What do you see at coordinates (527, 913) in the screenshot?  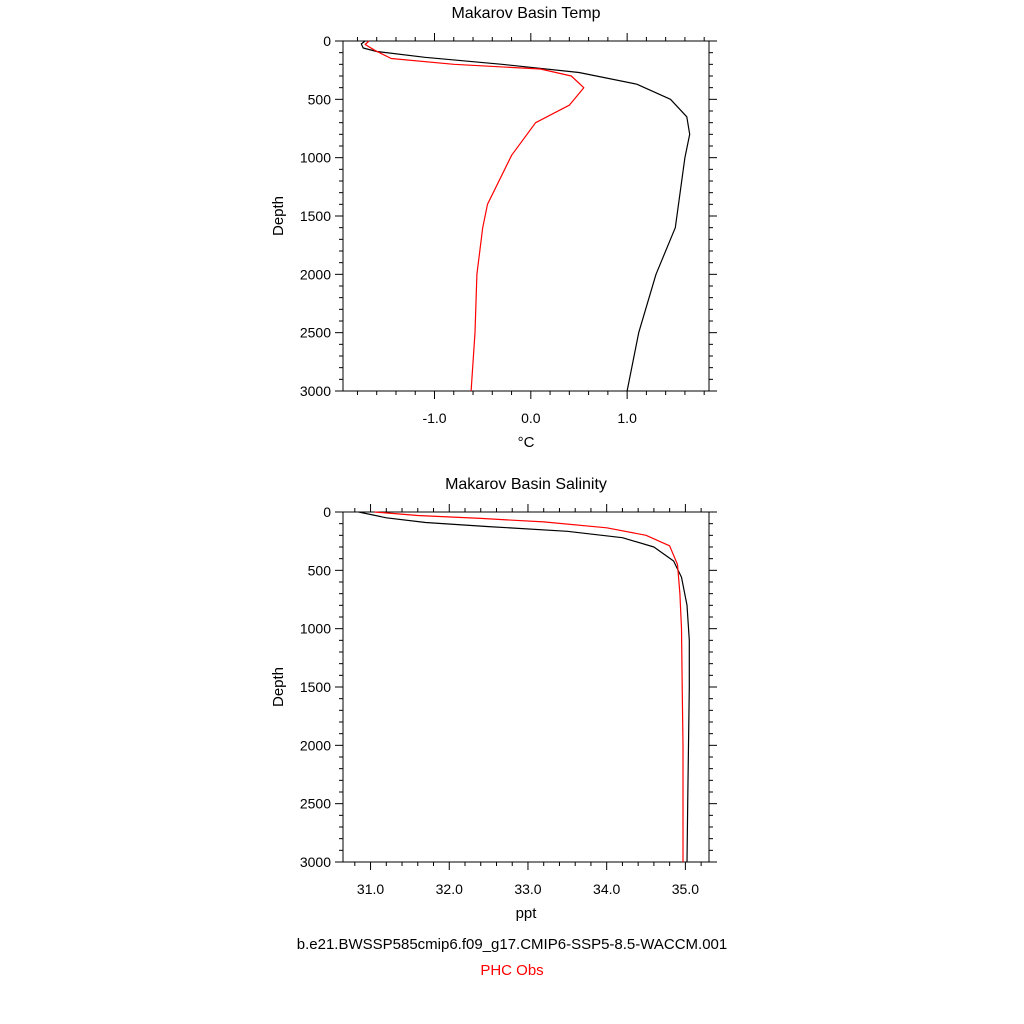 I see `salinity-x-axis-label: ppt` at bounding box center [527, 913].